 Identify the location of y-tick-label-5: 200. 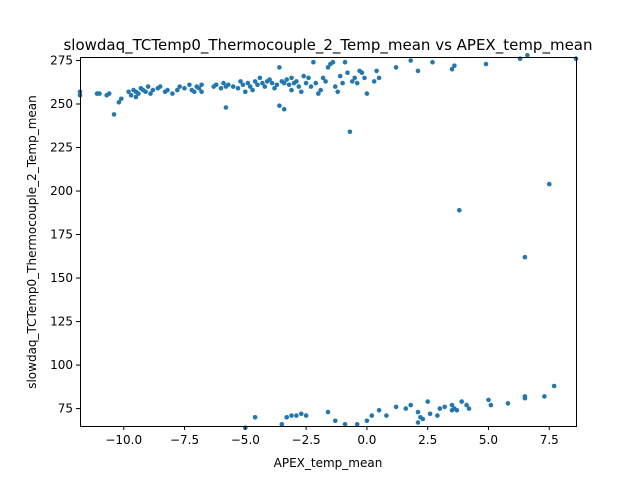
(61, 191).